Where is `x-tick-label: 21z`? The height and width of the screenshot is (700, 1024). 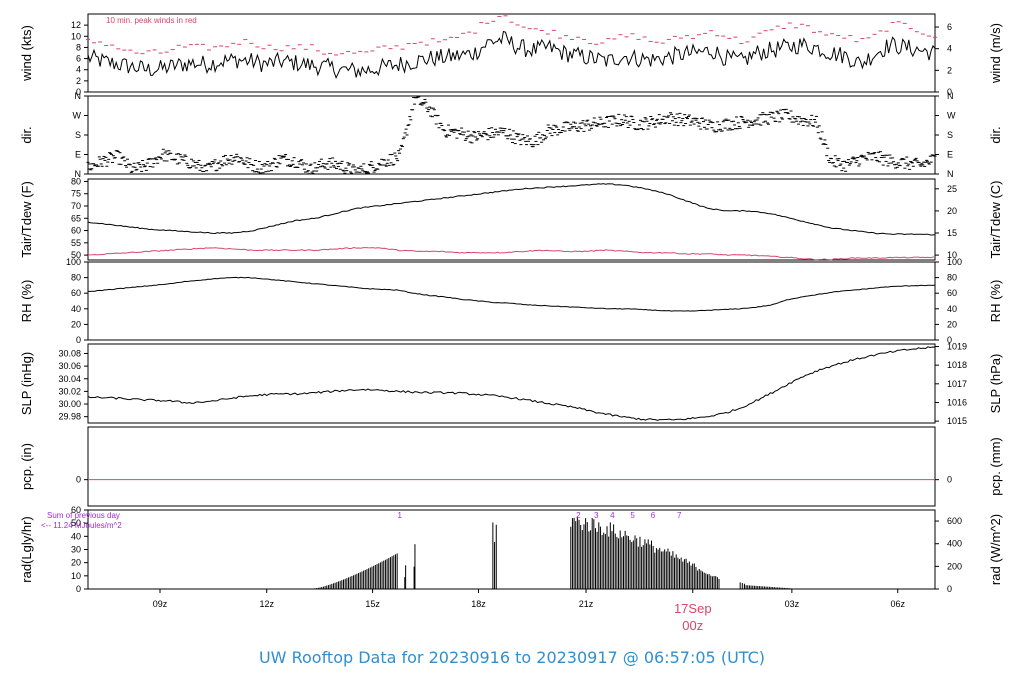 x-tick-label: 21z is located at coordinates (586, 604).